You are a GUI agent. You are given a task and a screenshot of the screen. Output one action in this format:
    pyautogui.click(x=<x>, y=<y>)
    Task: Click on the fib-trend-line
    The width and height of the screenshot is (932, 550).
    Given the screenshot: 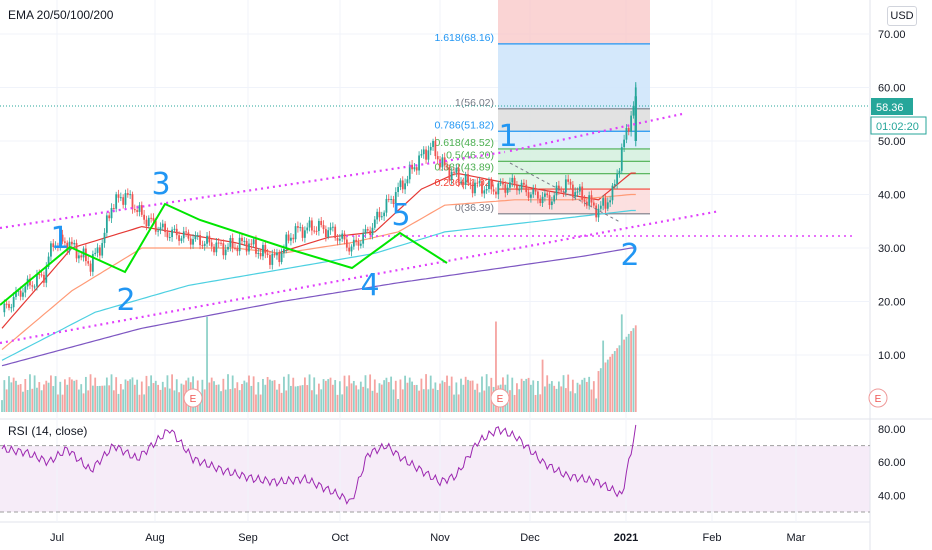 What is the action you would take?
    pyautogui.click(x=565, y=192)
    